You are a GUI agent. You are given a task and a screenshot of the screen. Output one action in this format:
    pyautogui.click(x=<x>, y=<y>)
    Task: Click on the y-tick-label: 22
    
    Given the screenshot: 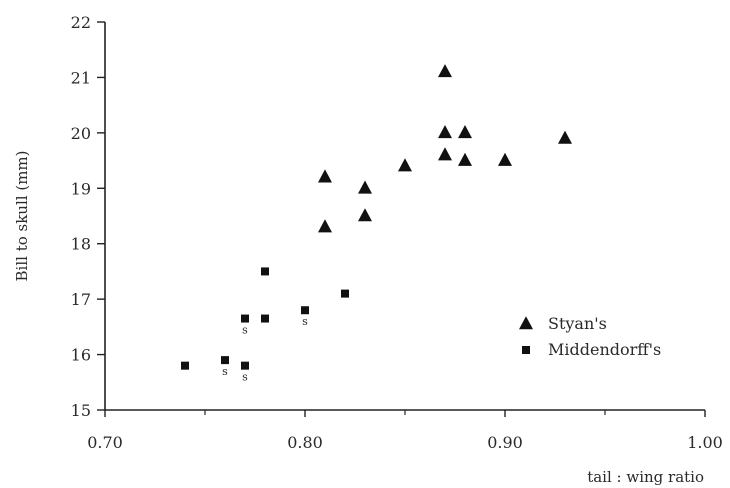 What is the action you would take?
    pyautogui.click(x=81, y=22)
    